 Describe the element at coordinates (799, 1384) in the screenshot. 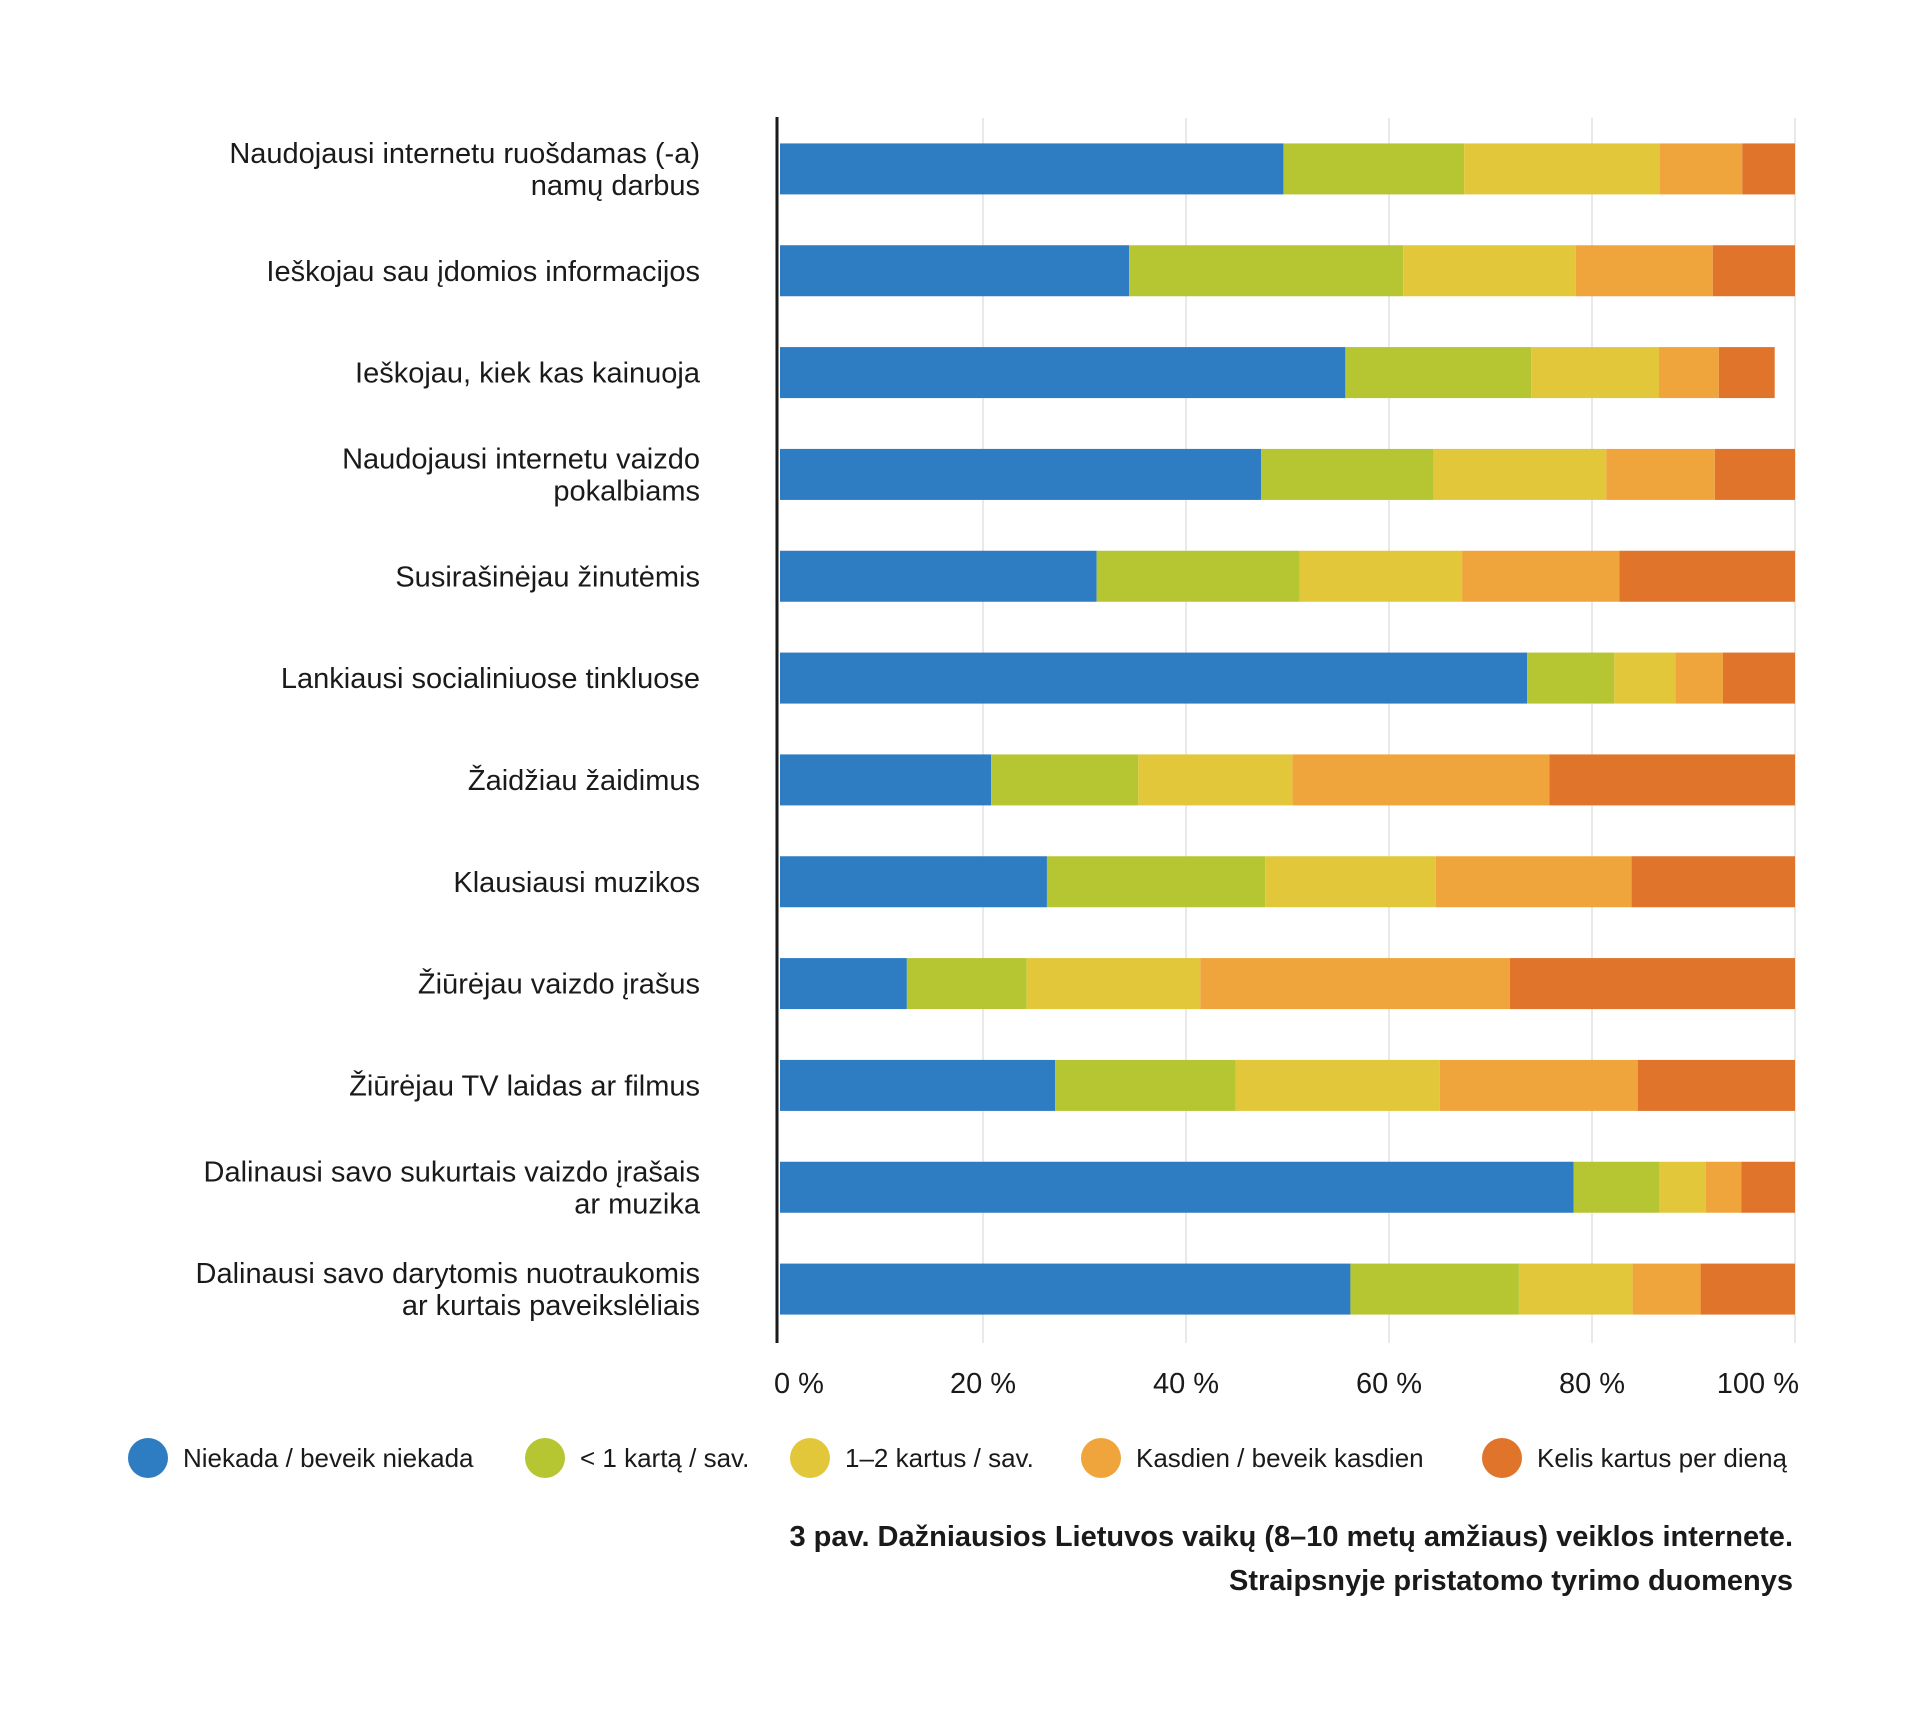

I see `x-tick-label: 0 %` at that location.